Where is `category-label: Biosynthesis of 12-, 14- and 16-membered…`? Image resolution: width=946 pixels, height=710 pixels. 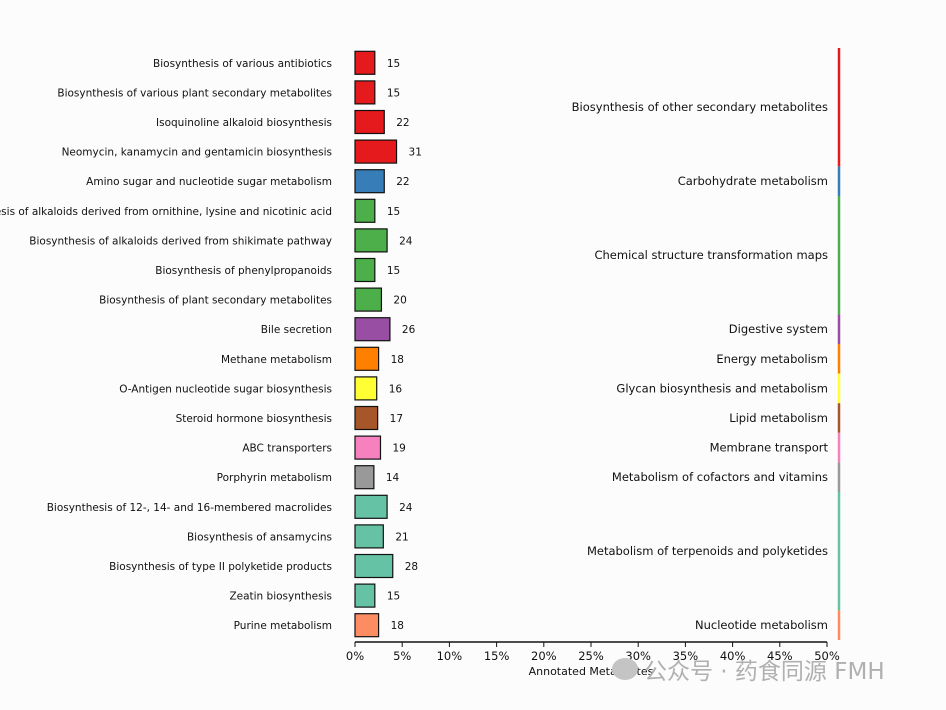
category-label: Biosynthesis of 12-, 14- and 16-membered… is located at coordinates (189, 508).